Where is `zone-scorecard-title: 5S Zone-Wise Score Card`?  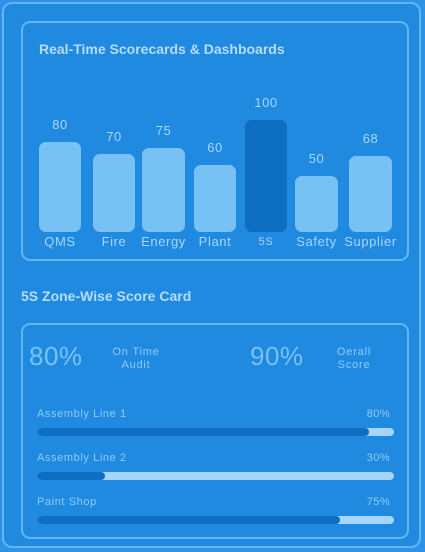
zone-scorecard-title: 5S Zone-Wise Score Card is located at coordinates (106, 296).